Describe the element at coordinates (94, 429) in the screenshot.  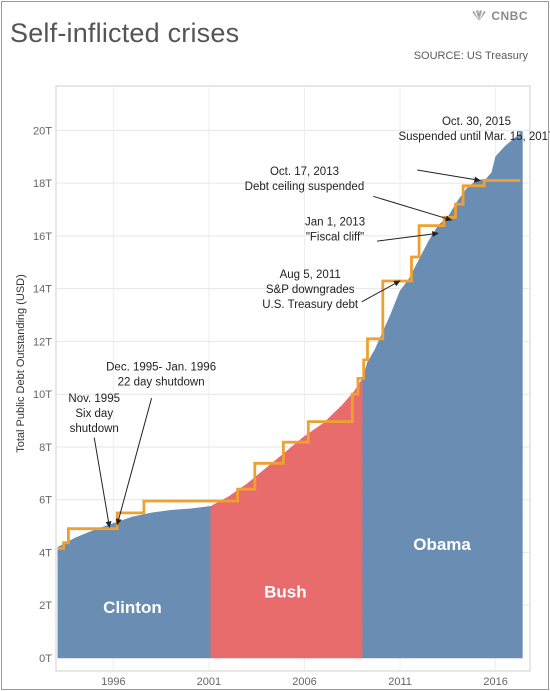
I see `annotation-text: shutdown` at that location.